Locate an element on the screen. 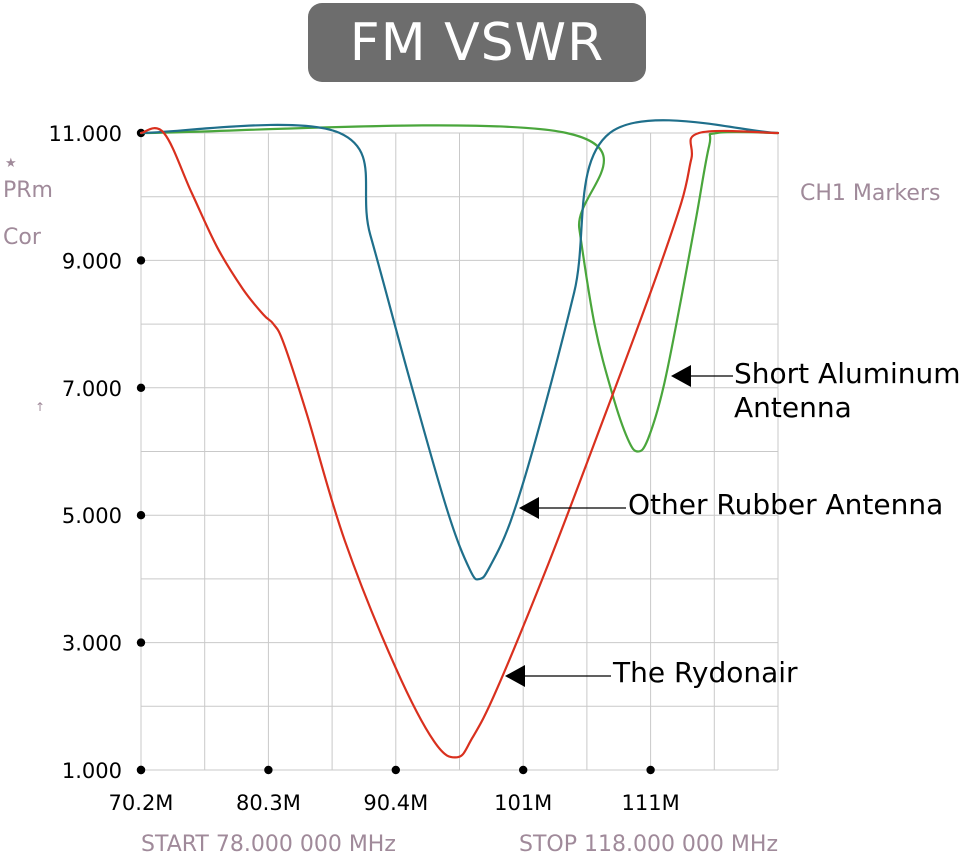 The image size is (967, 856). chart-title: FM VSWR is located at coordinates (477, 42).